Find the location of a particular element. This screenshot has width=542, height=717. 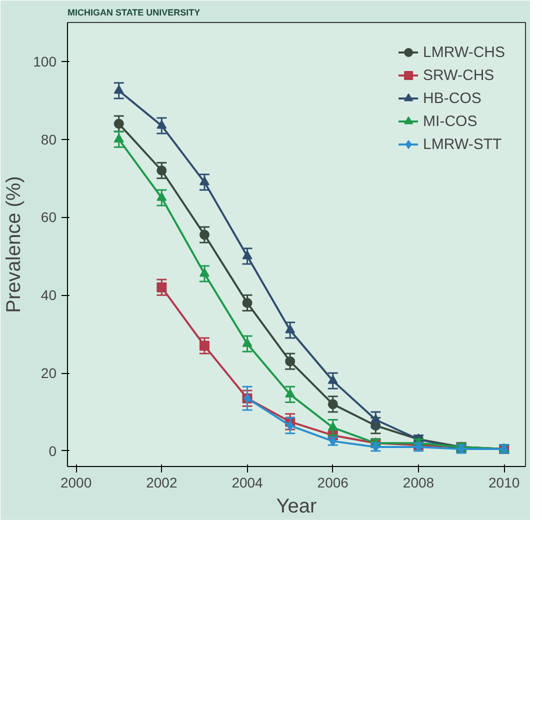

y-tick-label: 100 is located at coordinates (45, 61).